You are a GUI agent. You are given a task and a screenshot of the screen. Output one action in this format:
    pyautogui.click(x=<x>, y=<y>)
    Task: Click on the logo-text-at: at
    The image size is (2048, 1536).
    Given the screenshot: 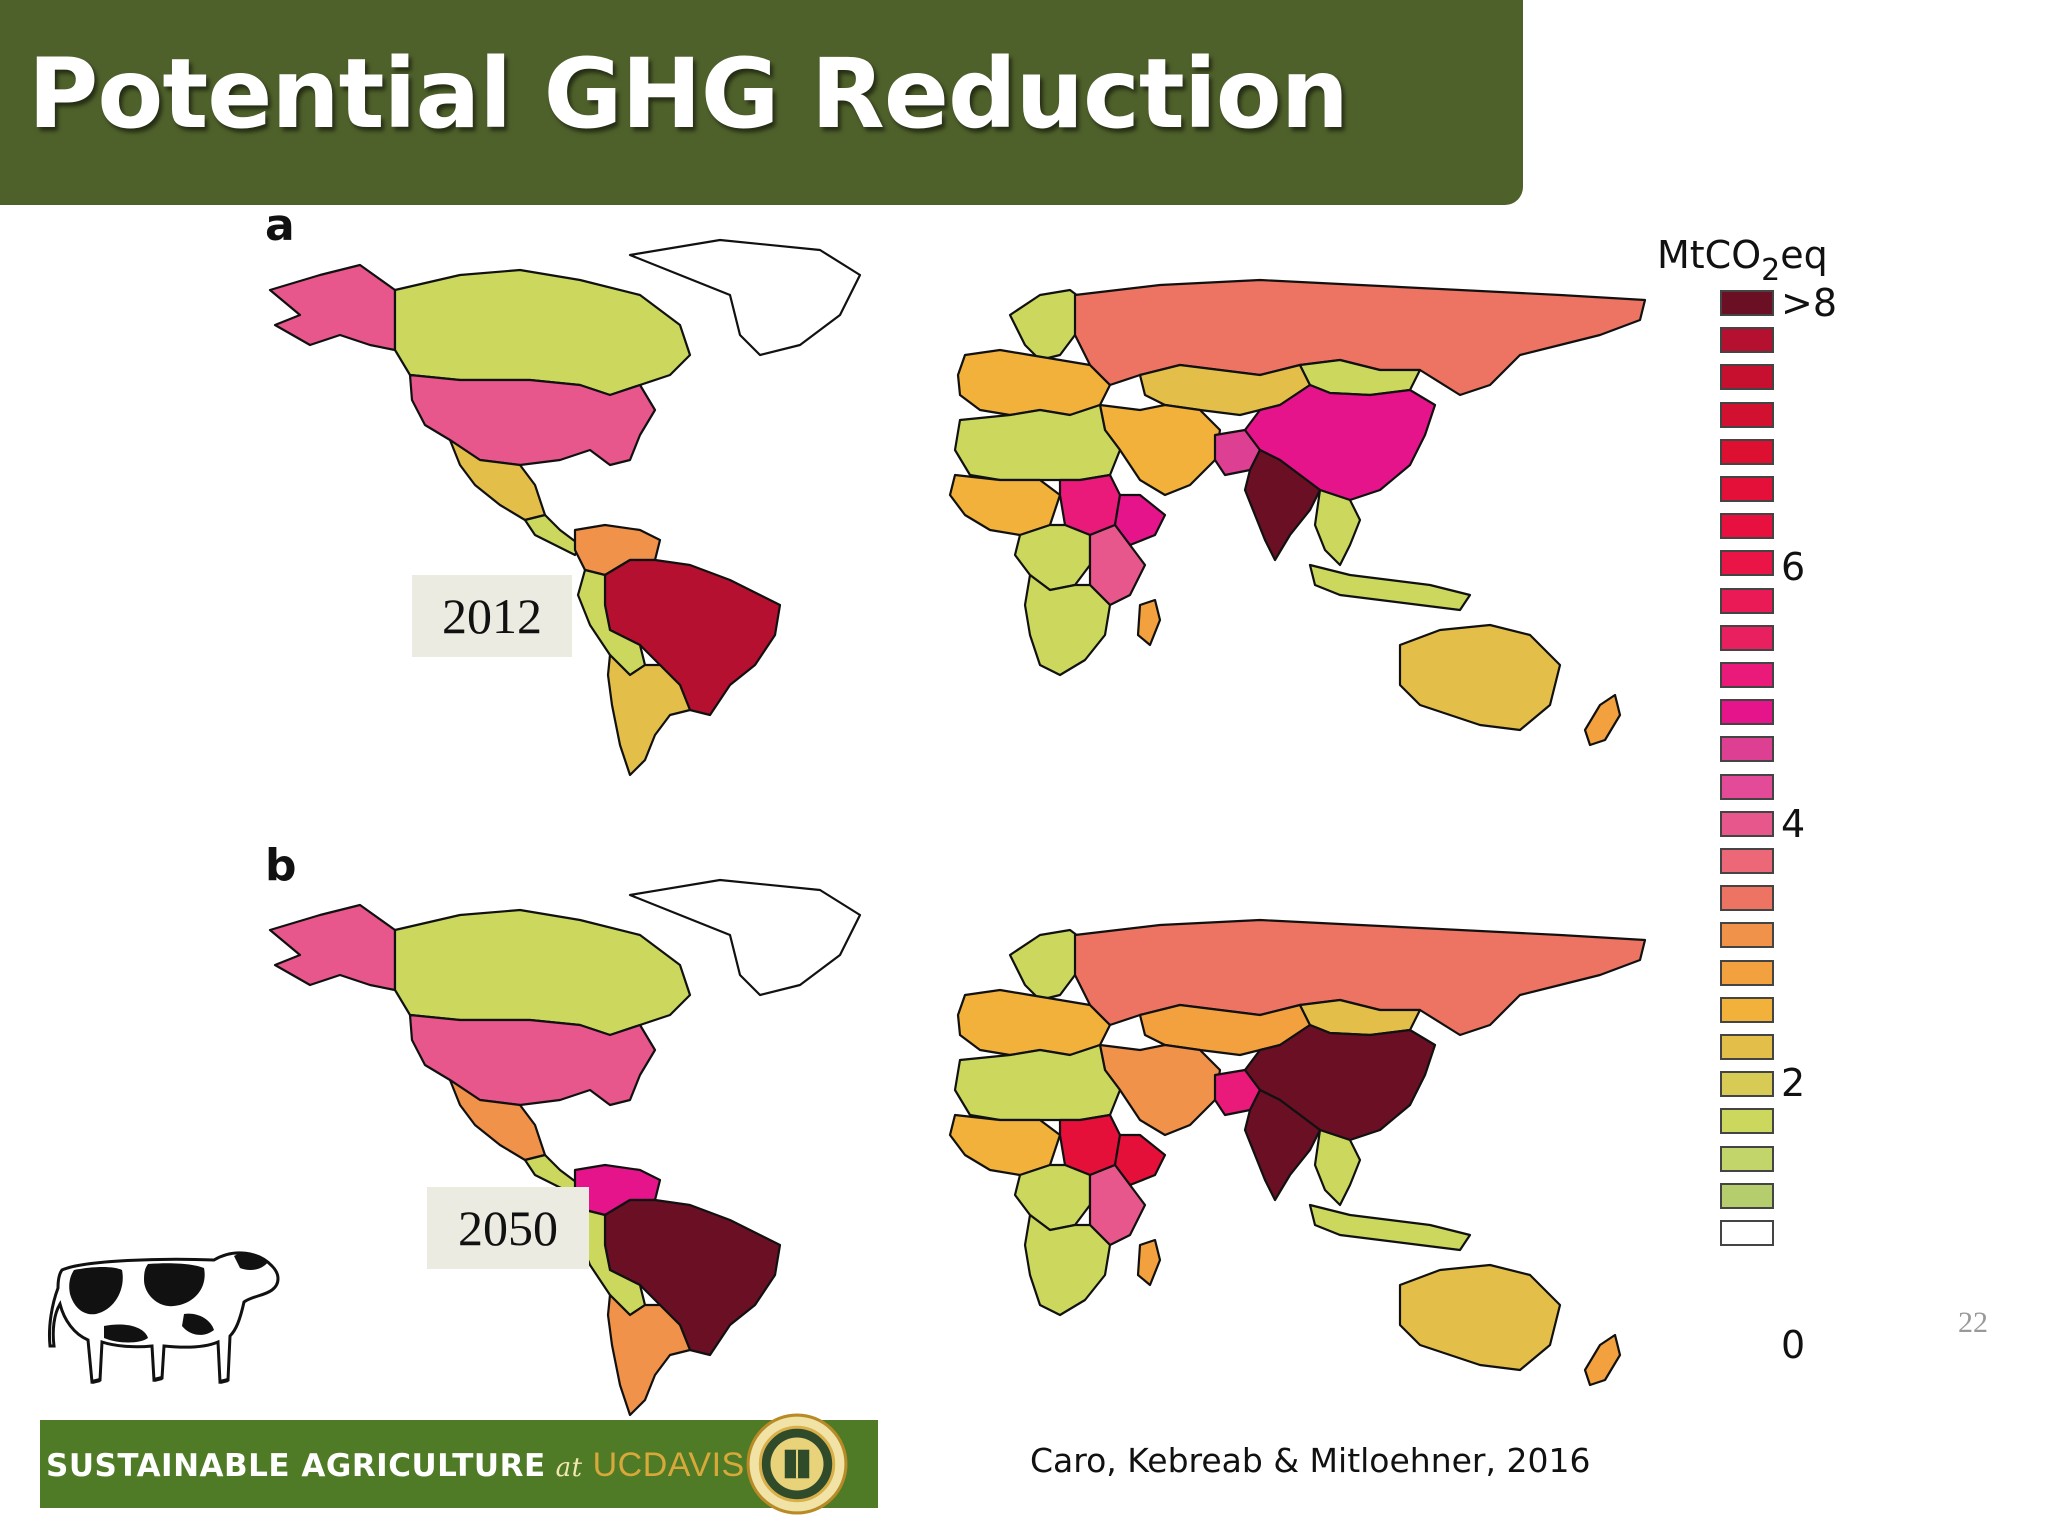 What is the action you would take?
    pyautogui.click(x=569, y=1468)
    